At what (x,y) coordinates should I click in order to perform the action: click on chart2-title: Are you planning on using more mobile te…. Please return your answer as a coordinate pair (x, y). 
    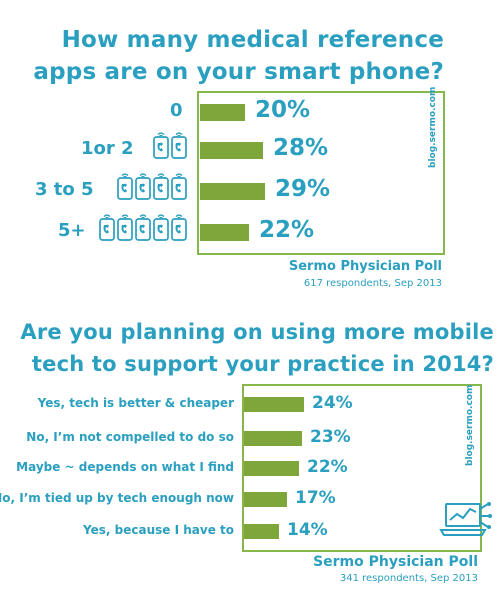
    Looking at the image, I should click on (257, 348).